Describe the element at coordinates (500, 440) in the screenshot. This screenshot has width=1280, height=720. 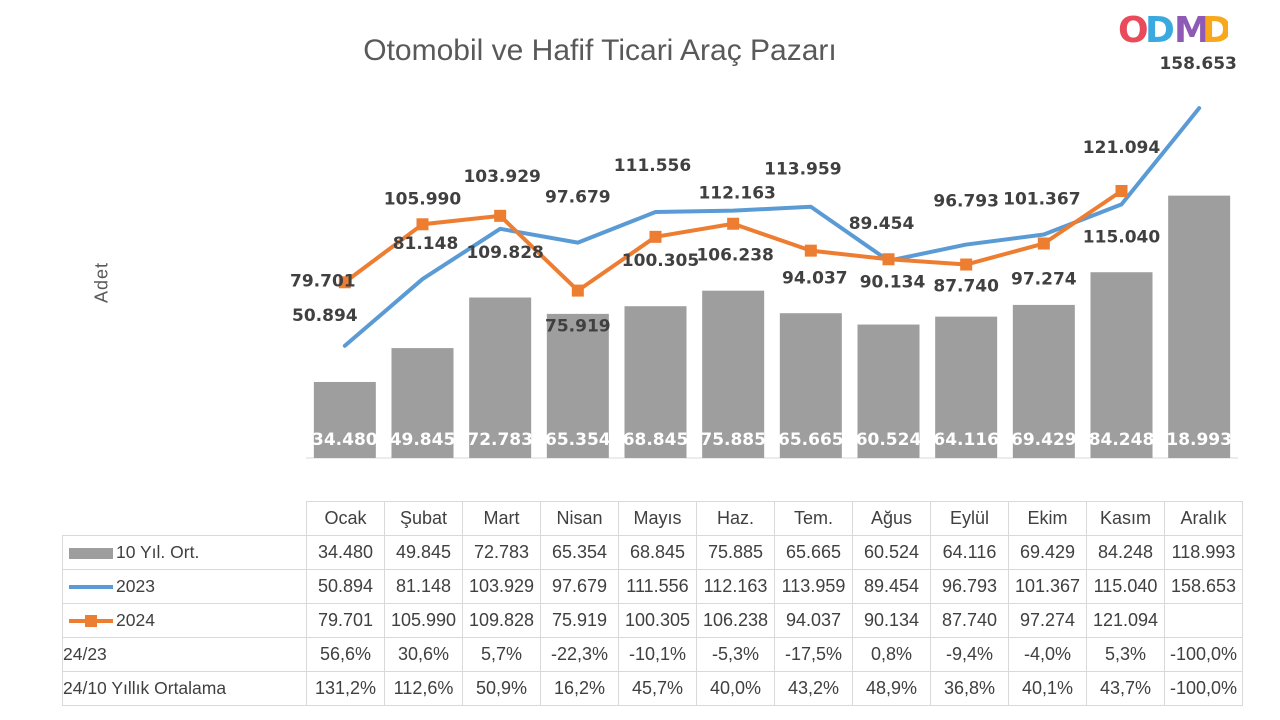
I see `bar-data-label: 72.783` at that location.